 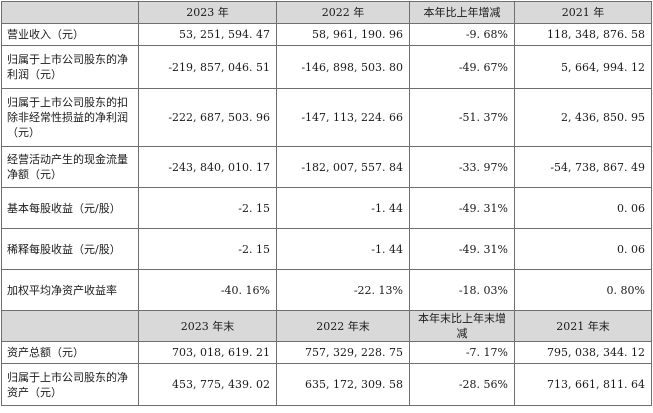 What do you see at coordinates (343, 290) in the screenshot?
I see `value-2022: -22. 13%` at bounding box center [343, 290].